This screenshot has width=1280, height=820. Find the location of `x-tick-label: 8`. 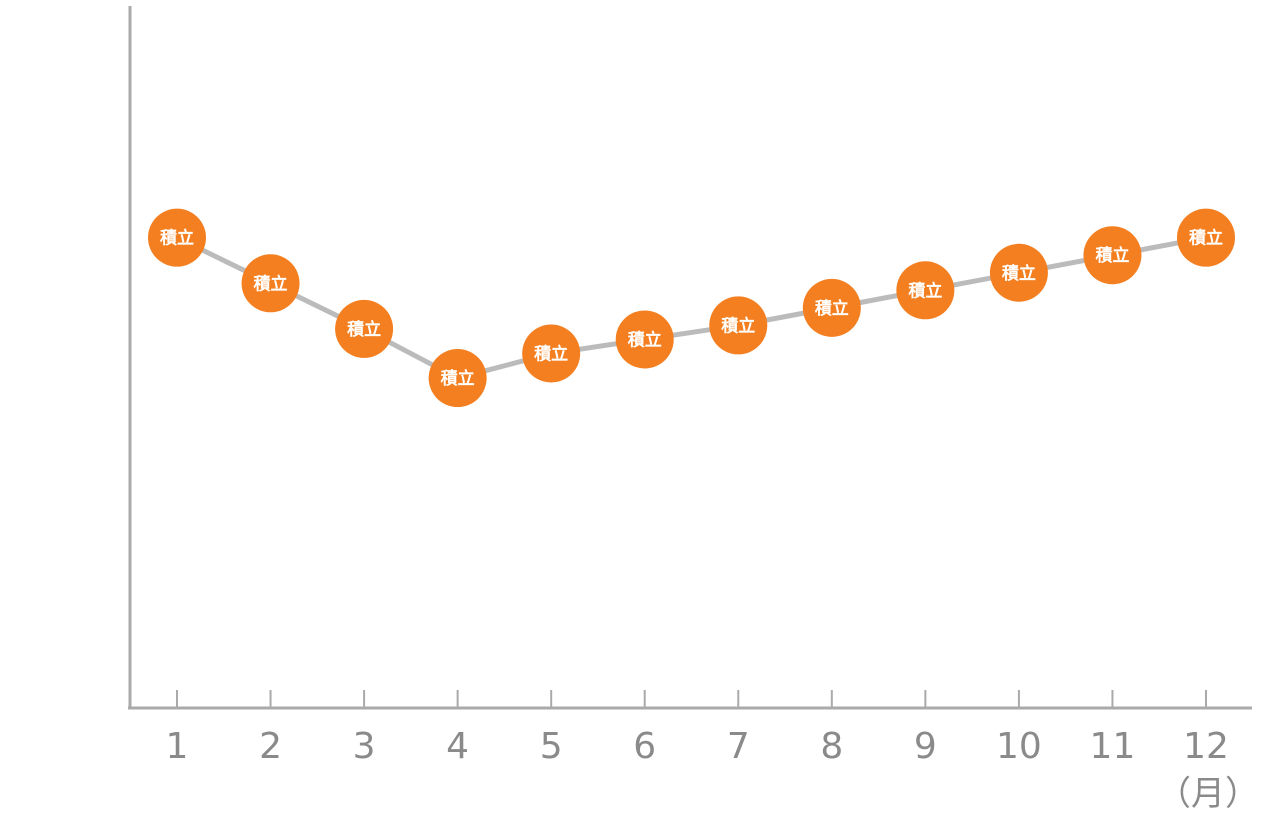

x-tick-label: 8 is located at coordinates (831, 746).